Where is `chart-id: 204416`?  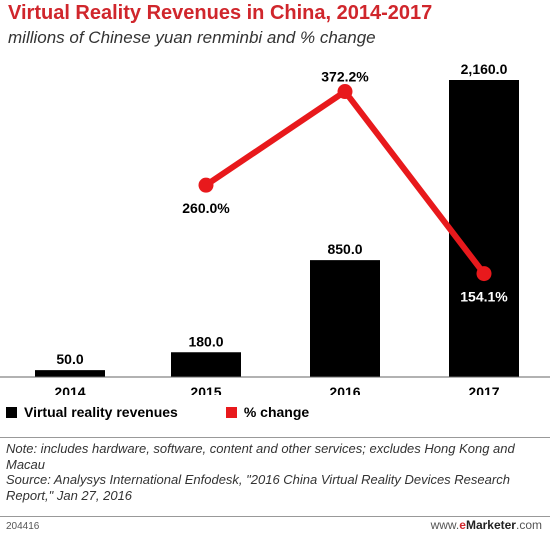
chart-id: 204416 is located at coordinates (23, 526).